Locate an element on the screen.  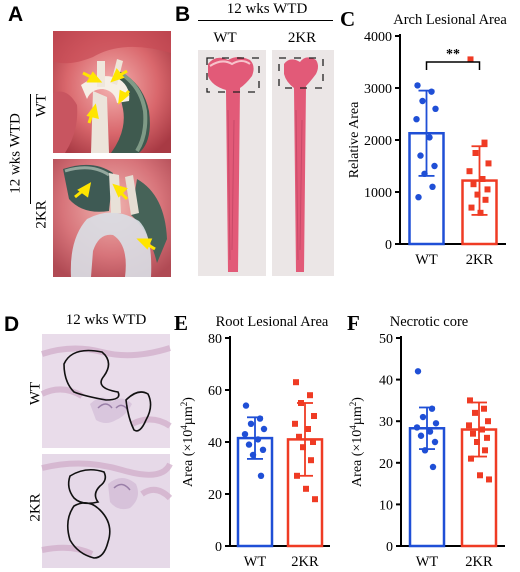
y-tick-label: 1000 is located at coordinates (378, 193).